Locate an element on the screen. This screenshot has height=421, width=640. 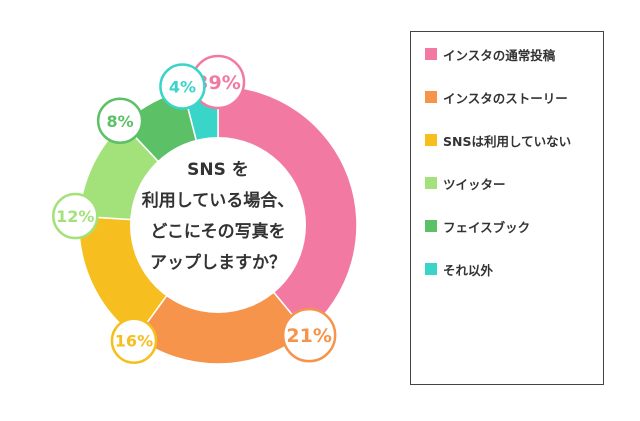
callout-facebook: 8% is located at coordinates (120, 121).